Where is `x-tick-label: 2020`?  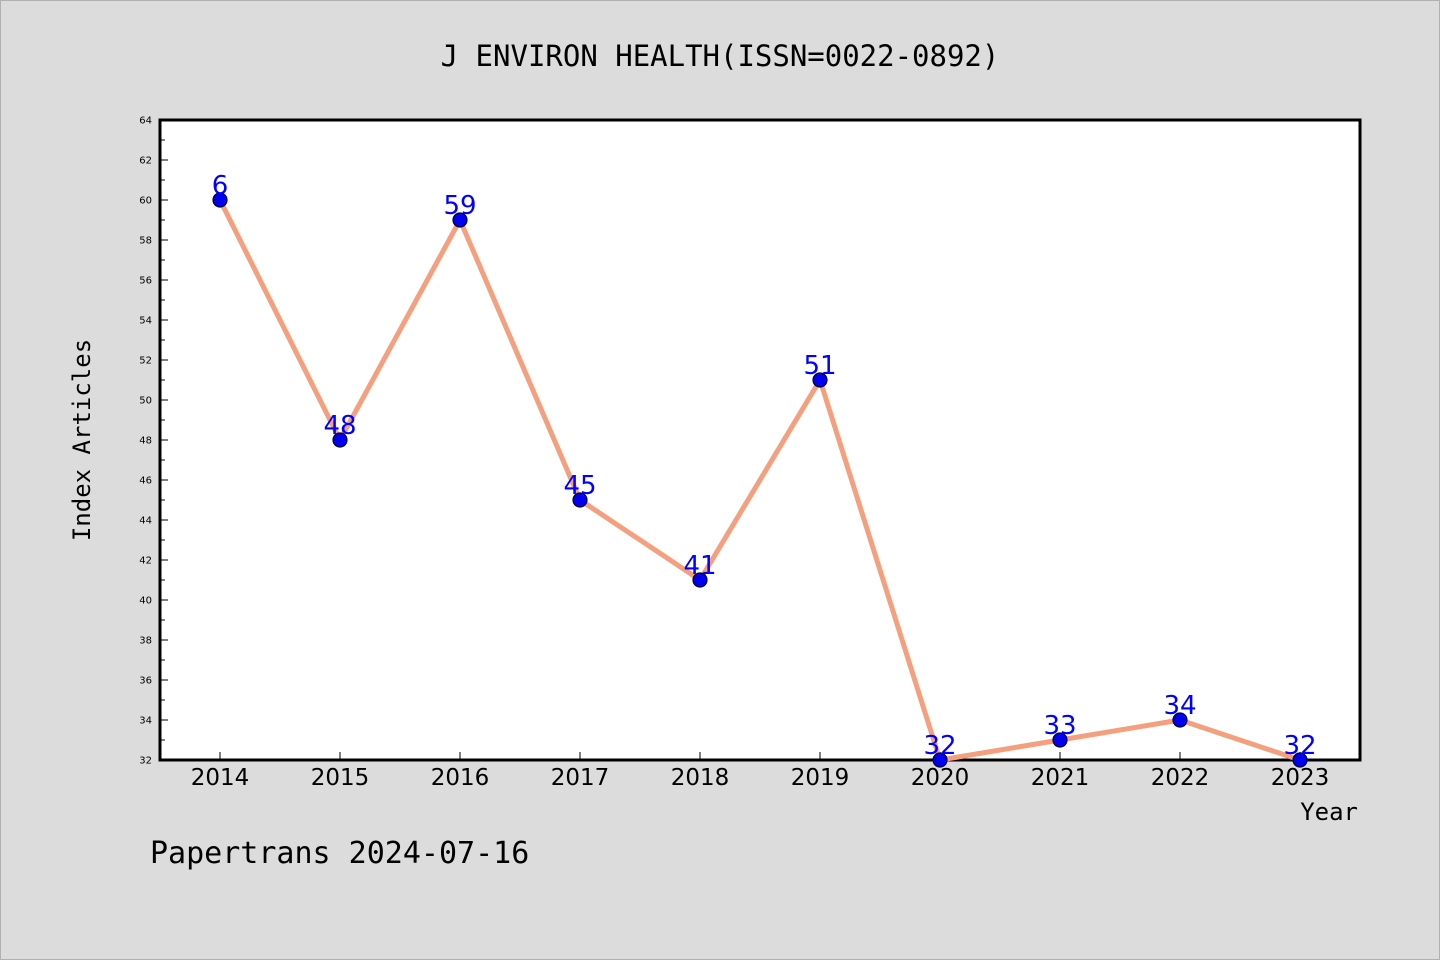 x-tick-label: 2020 is located at coordinates (940, 778).